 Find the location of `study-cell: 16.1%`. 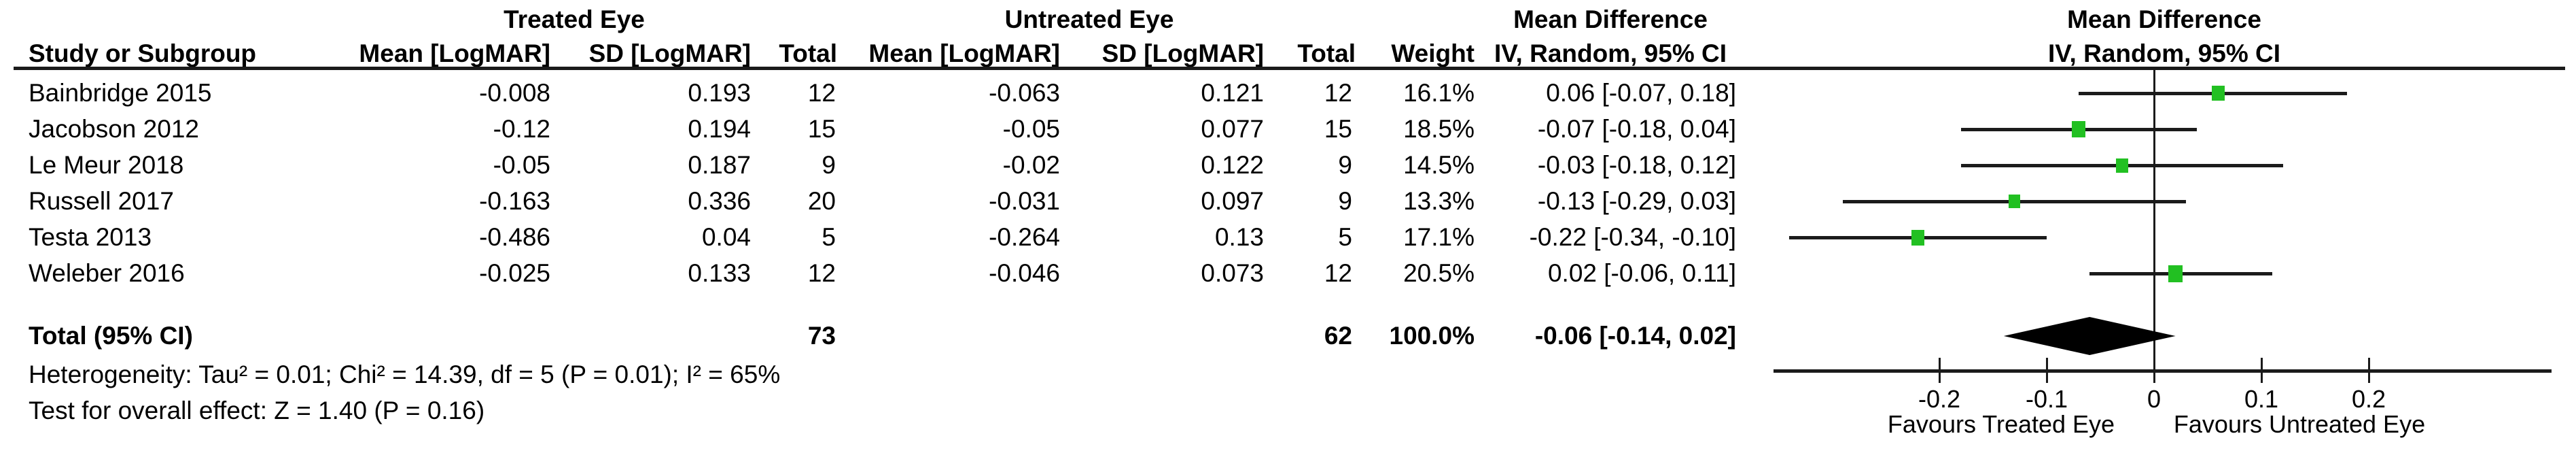

study-cell: 16.1% is located at coordinates (1439, 93).